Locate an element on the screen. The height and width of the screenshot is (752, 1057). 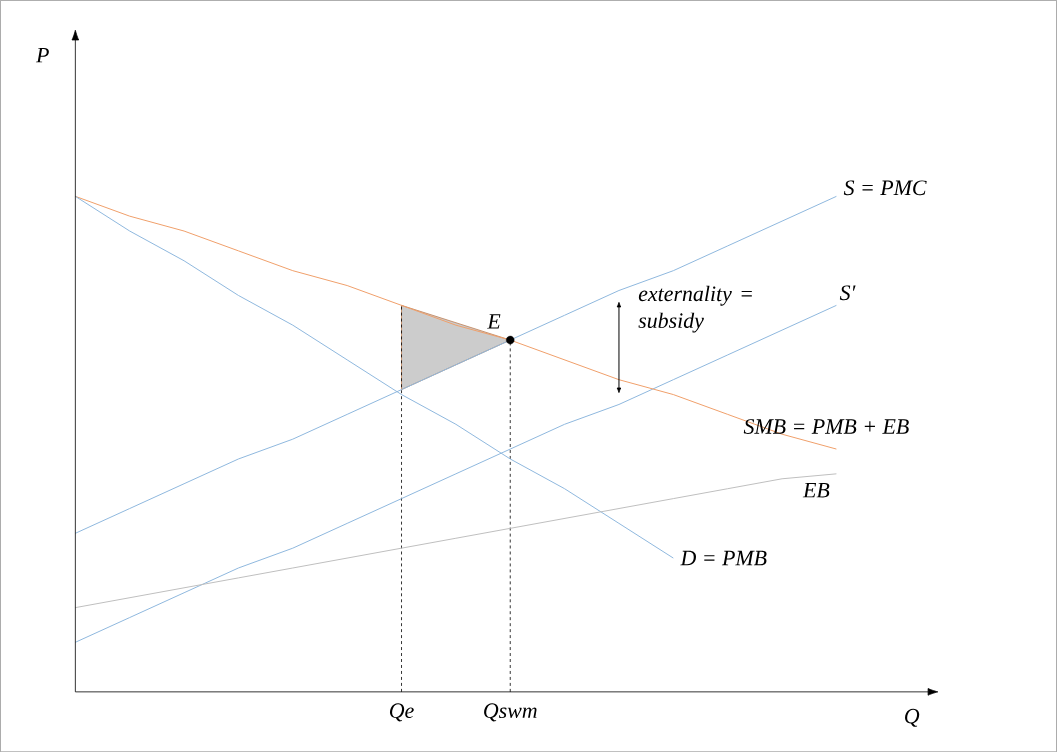
series-label: SMB = PMB + EB is located at coordinates (826, 426).